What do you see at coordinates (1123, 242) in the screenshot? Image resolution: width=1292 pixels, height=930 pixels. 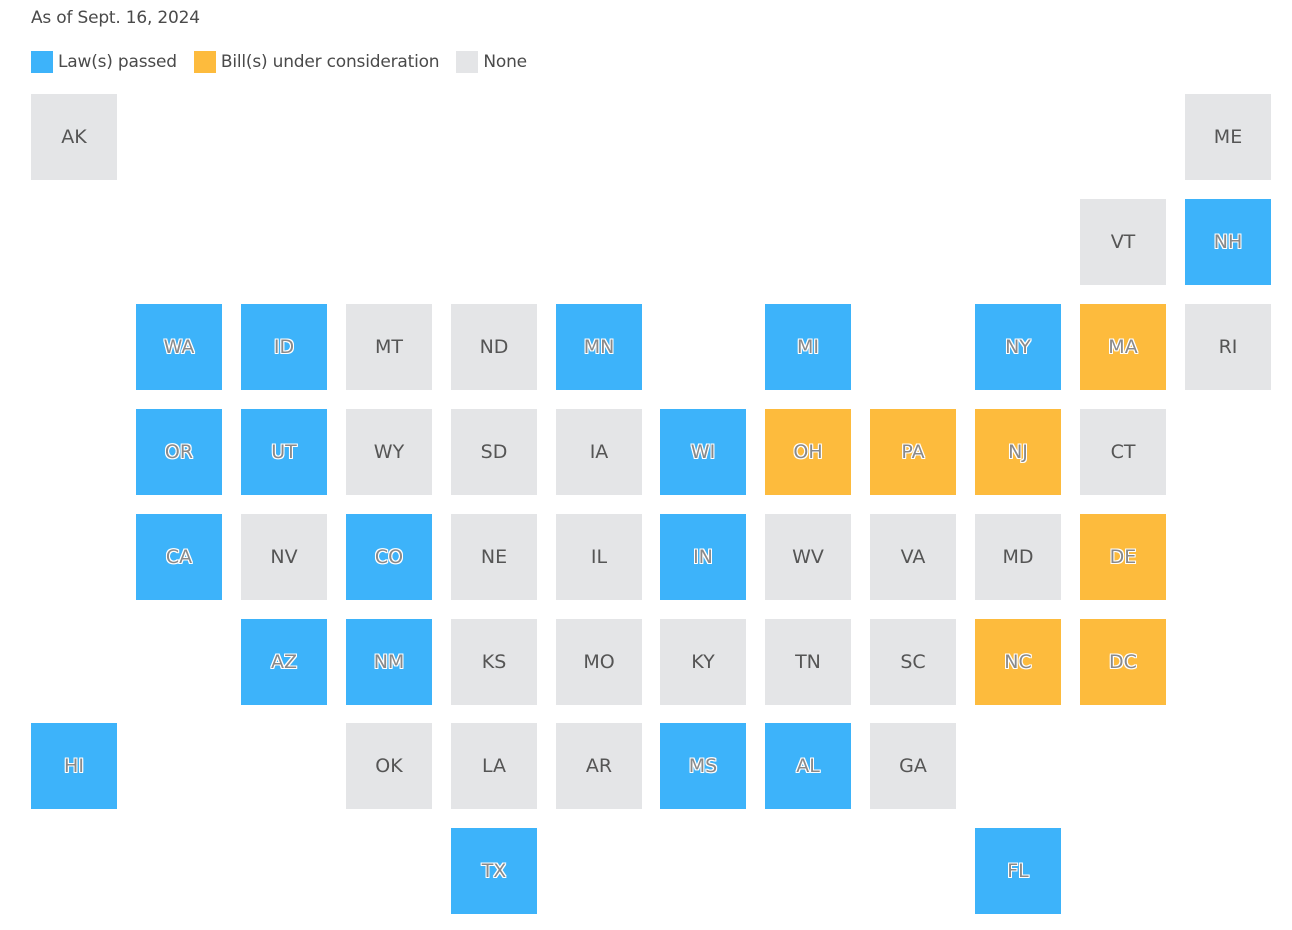 I see `state-tile-vt: VT` at bounding box center [1123, 242].